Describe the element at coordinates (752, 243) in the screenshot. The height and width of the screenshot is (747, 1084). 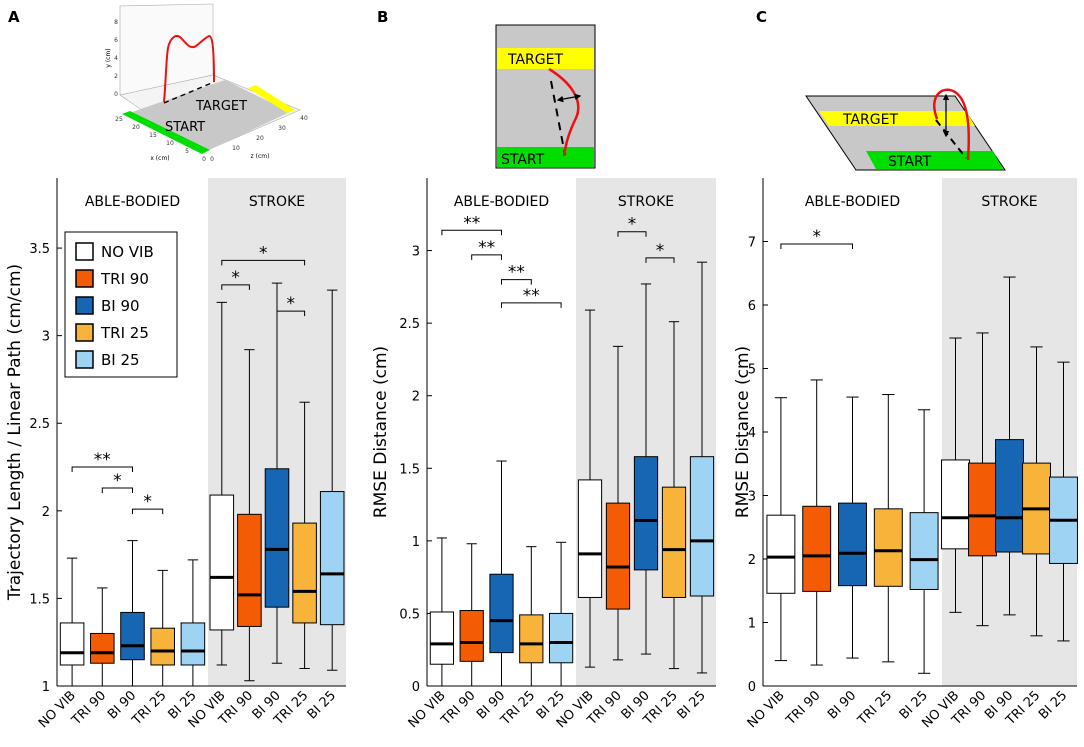
I see `y-tick-label: 7` at that location.